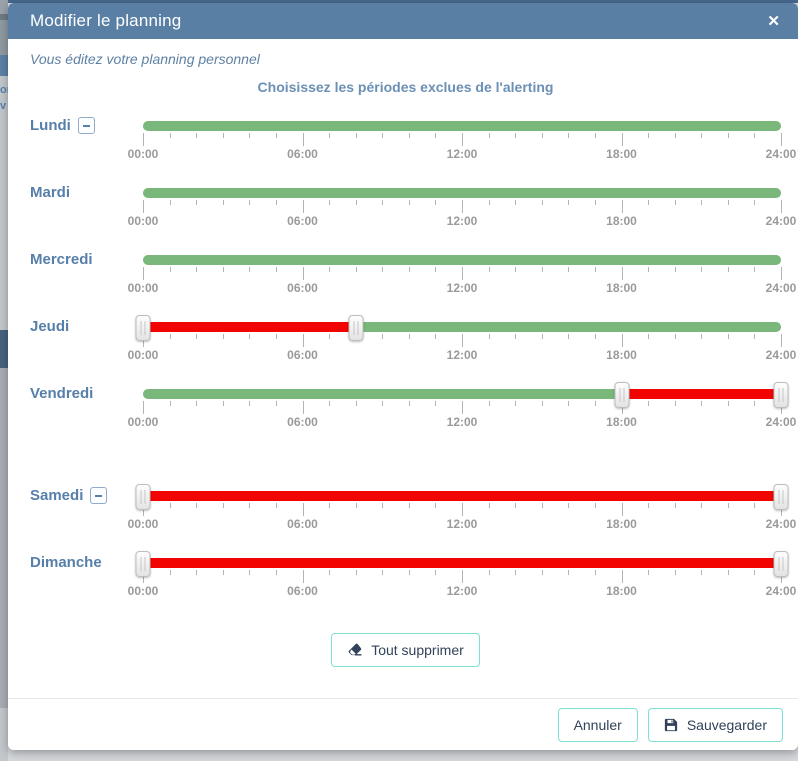 Image resolution: width=798 pixels, height=761 pixels. What do you see at coordinates (597, 725) in the screenshot?
I see `cancel-button: Annuler` at bounding box center [597, 725].